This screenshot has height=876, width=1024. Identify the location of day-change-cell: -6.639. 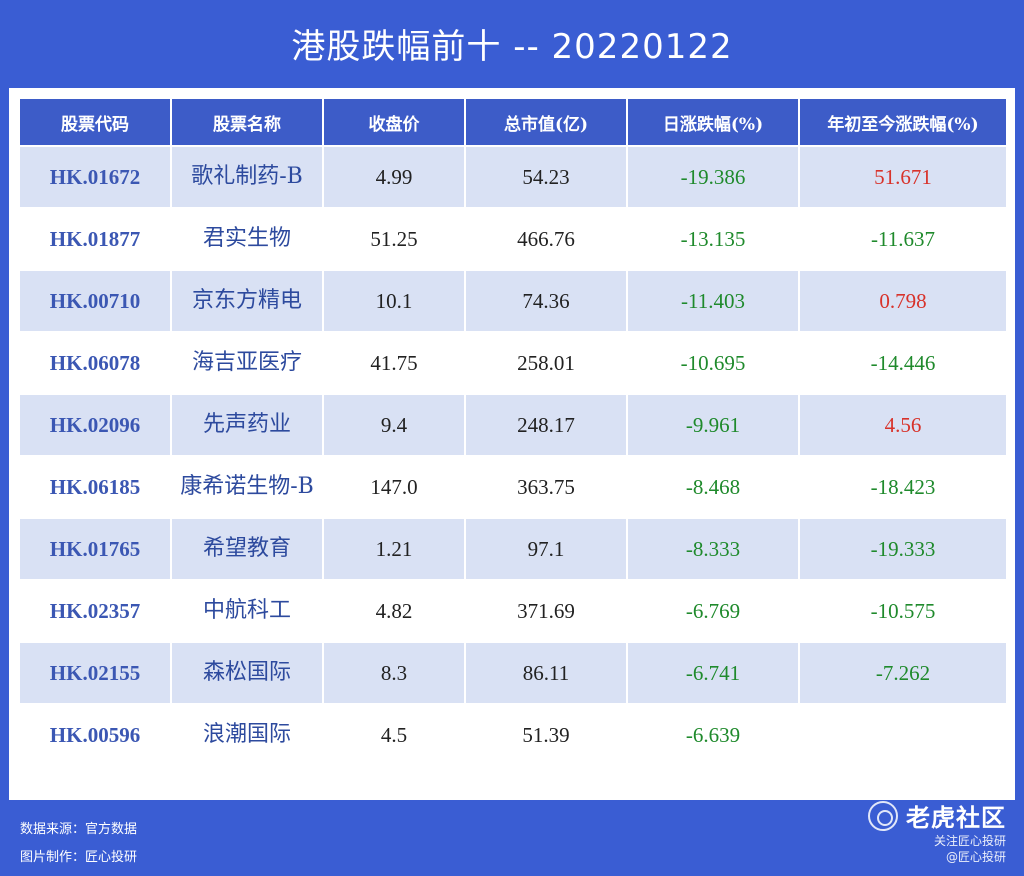
(713, 735).